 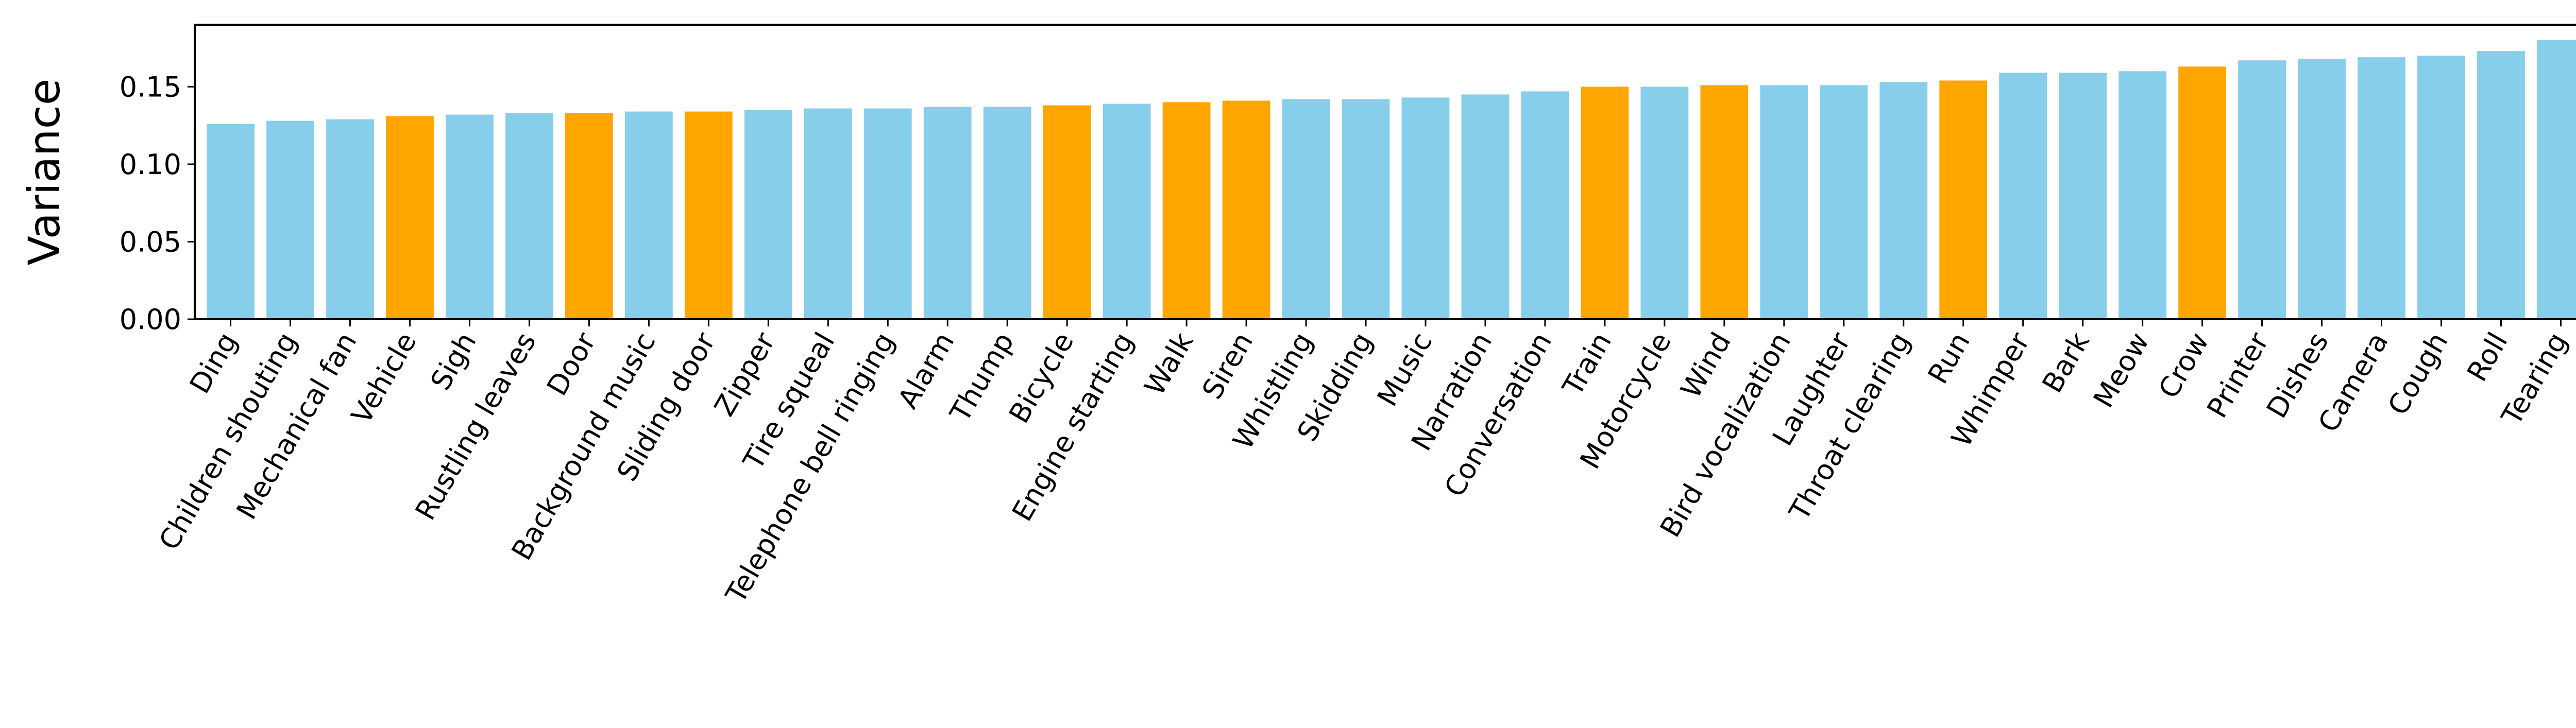 What do you see at coordinates (476, 426) in the screenshot?
I see `x-tick-label: Rustling leaves` at bounding box center [476, 426].